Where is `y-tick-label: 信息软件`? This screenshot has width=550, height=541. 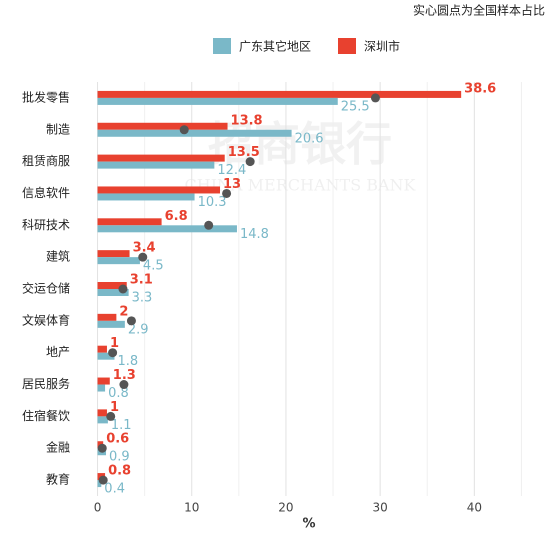 y-tick-label: 信息软件 is located at coordinates (46, 192).